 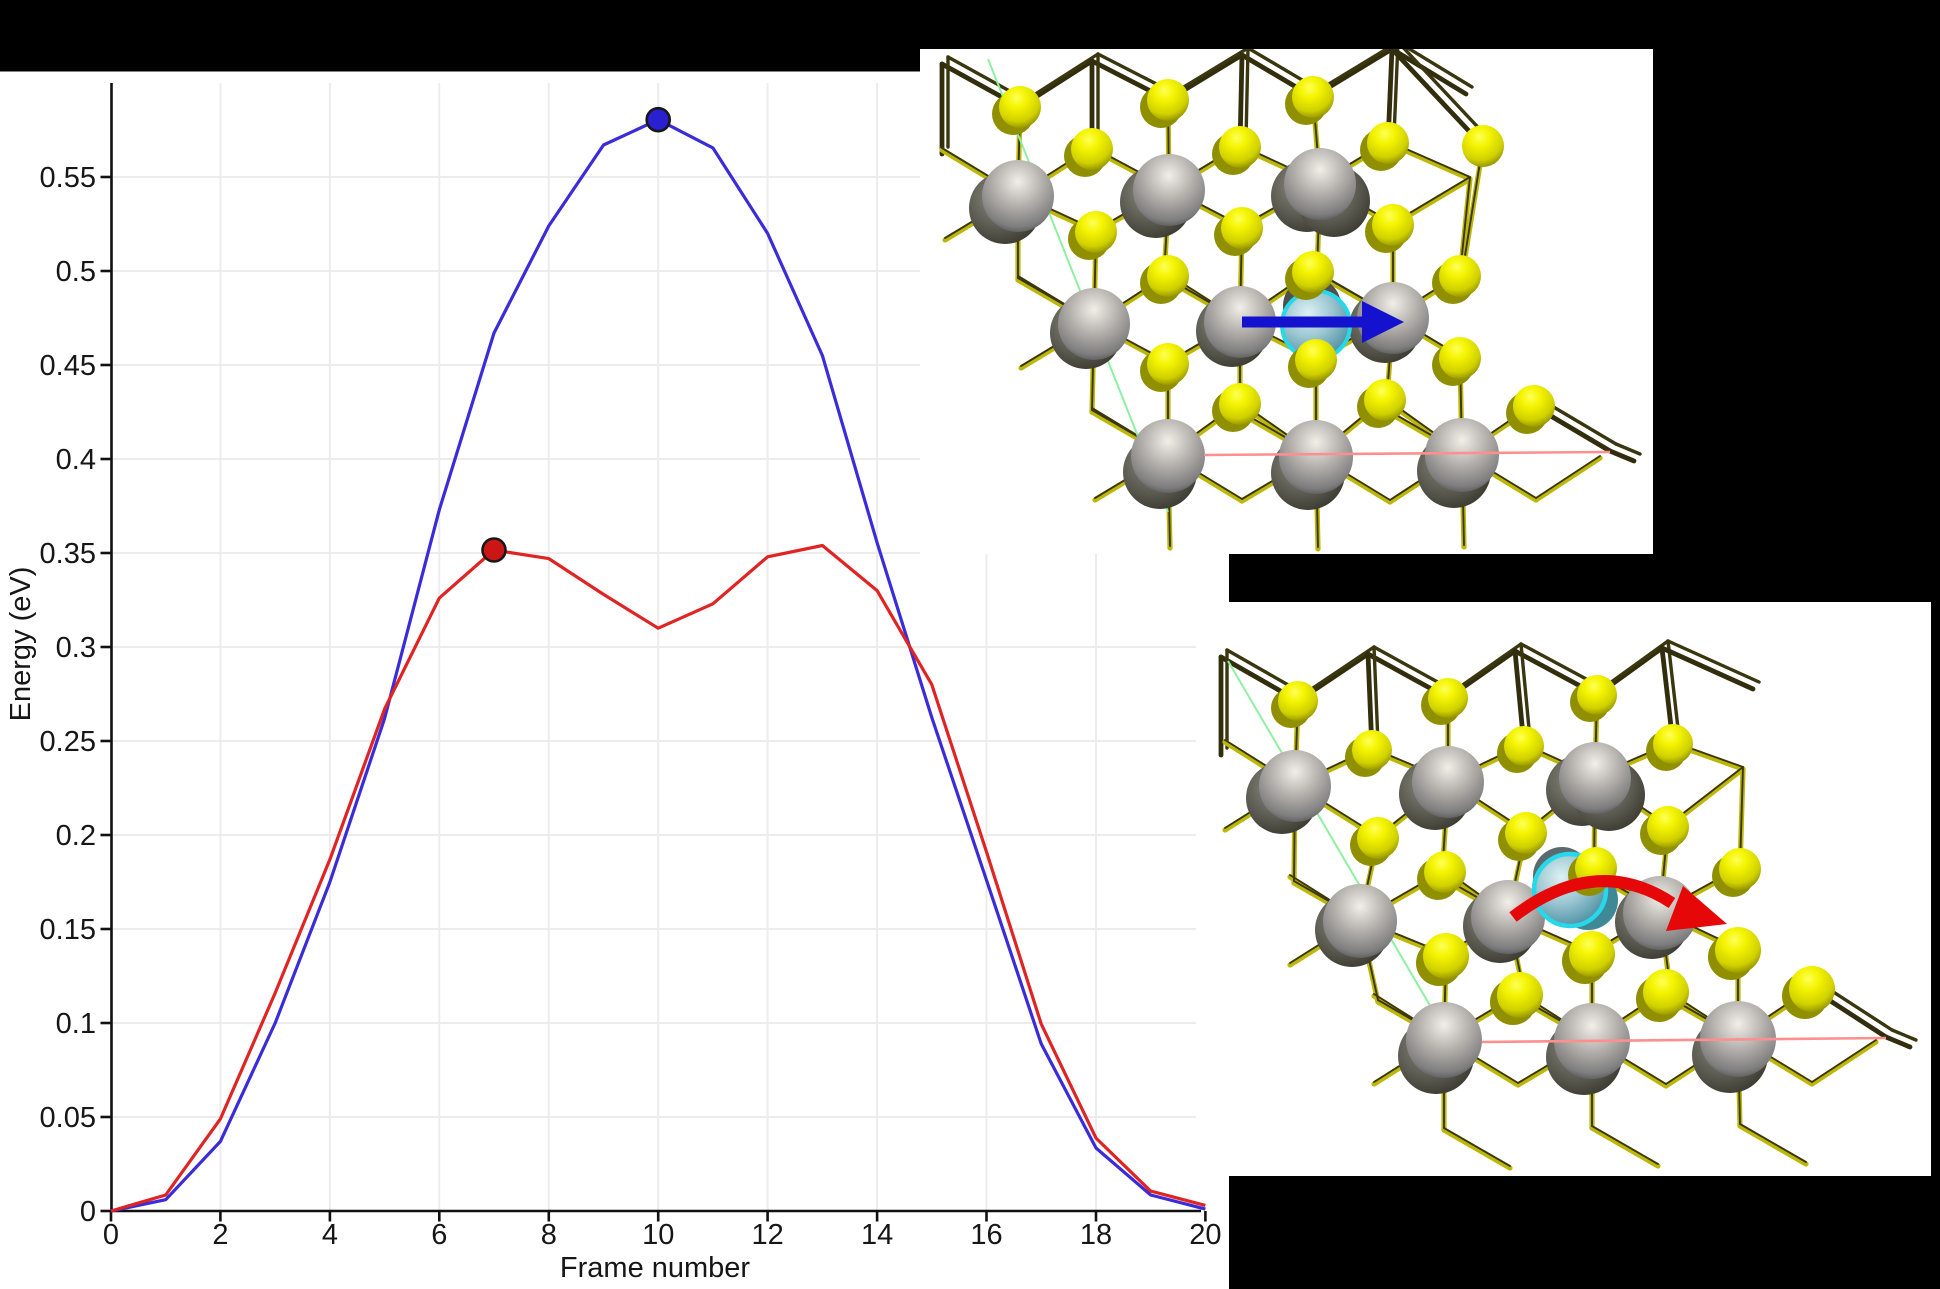 What do you see at coordinates (767, 1235) in the screenshot?
I see `svg-text: 12` at bounding box center [767, 1235].